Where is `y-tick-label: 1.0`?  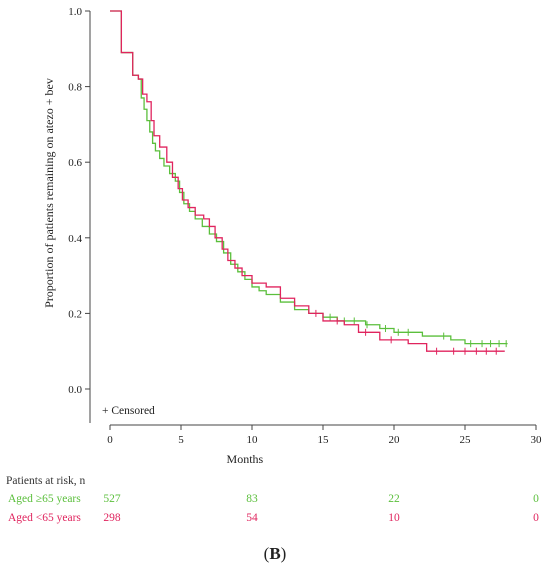 y-tick-label: 1.0 is located at coordinates (75, 12).